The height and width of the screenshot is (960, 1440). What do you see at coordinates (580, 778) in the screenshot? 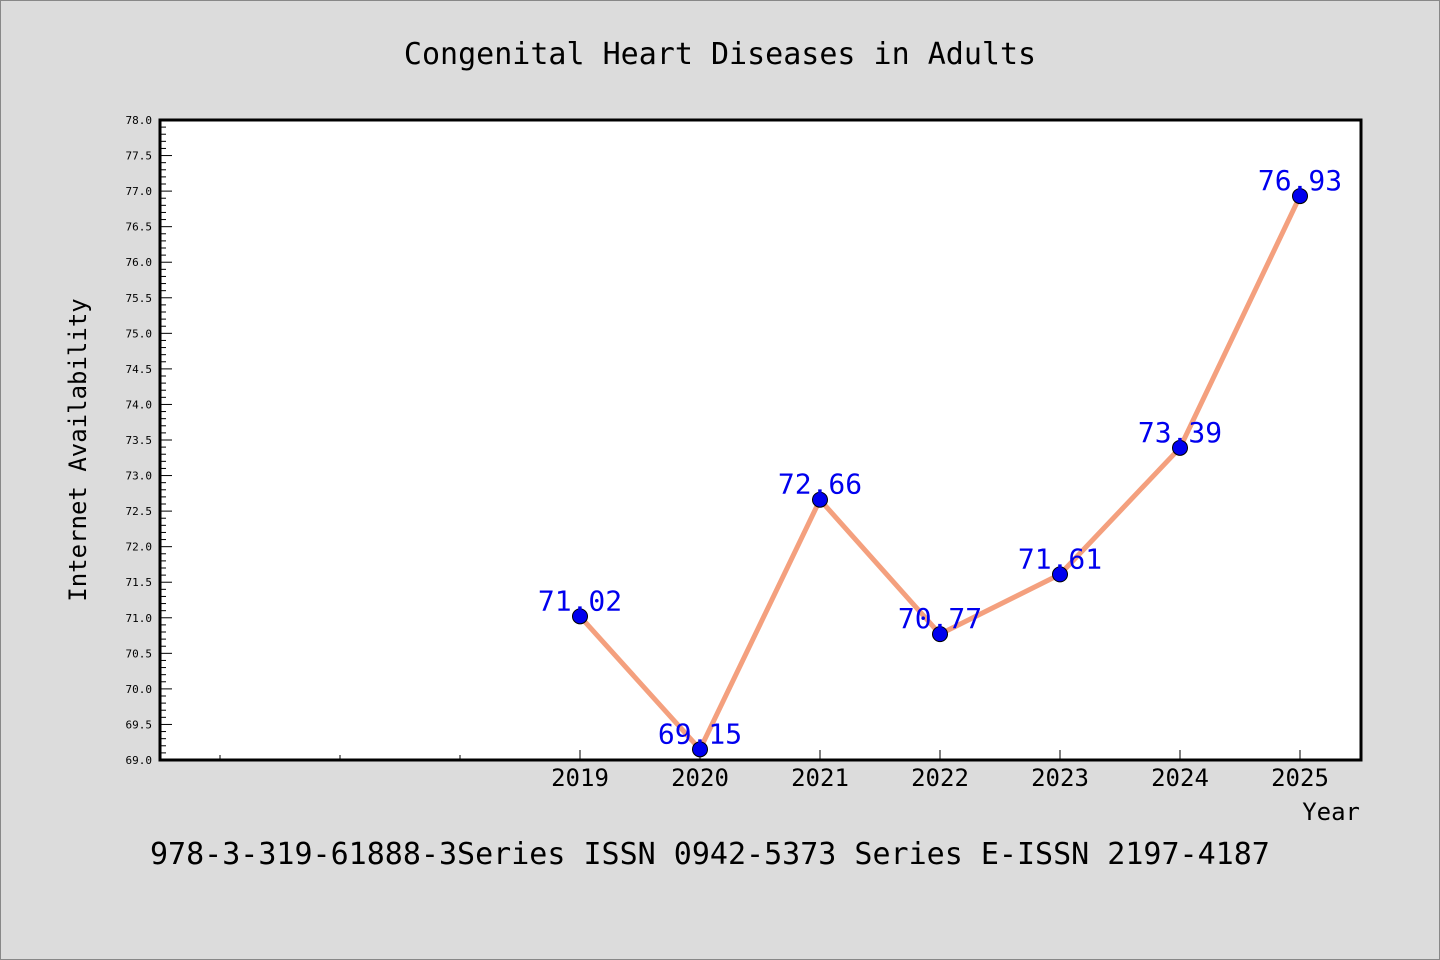
I see `x-tick-label: 2019` at bounding box center [580, 778].